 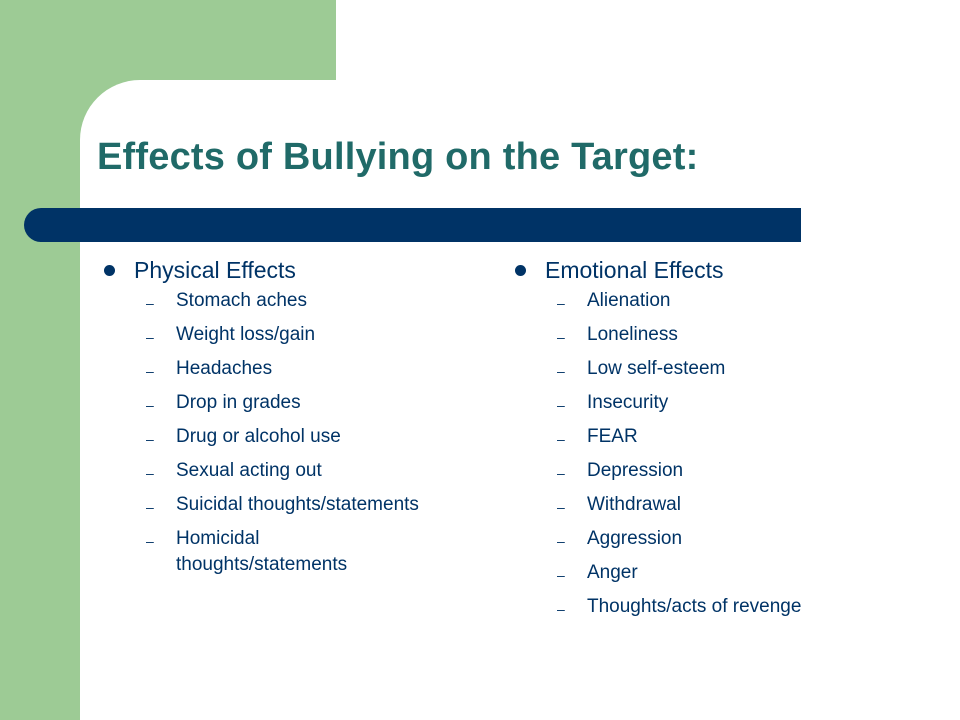 I want to click on emotional-effects-heading-text: Emotional Effects, so click(x=634, y=270).